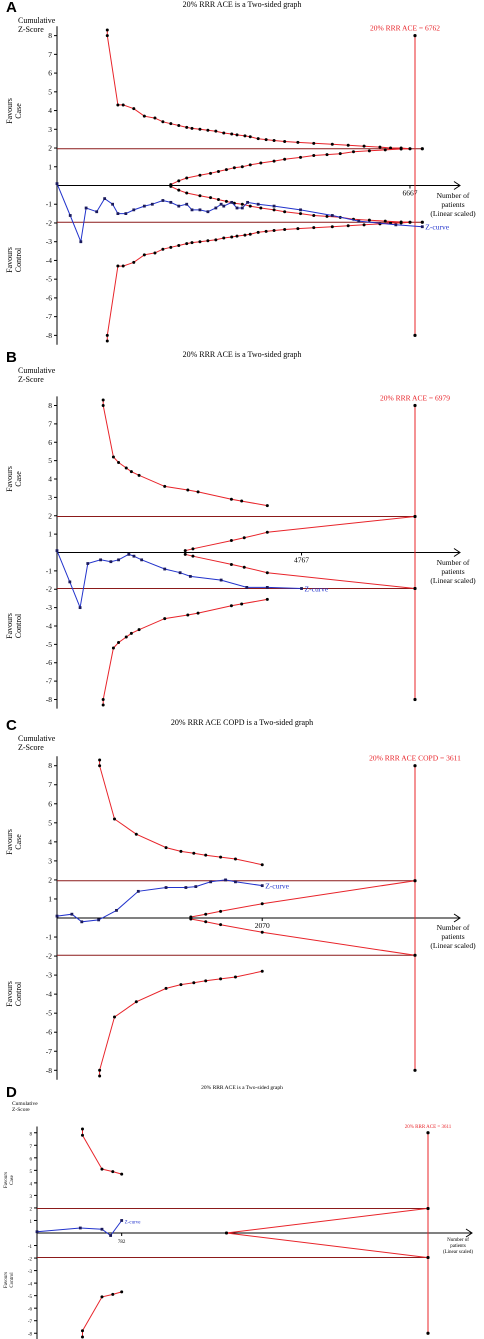 Image resolution: width=484 pixels, height=1339 pixels. Describe the element at coordinates (242, 354) in the screenshot. I see `chart-title: 20% RRR ACE is a Two-sided graph` at that location.